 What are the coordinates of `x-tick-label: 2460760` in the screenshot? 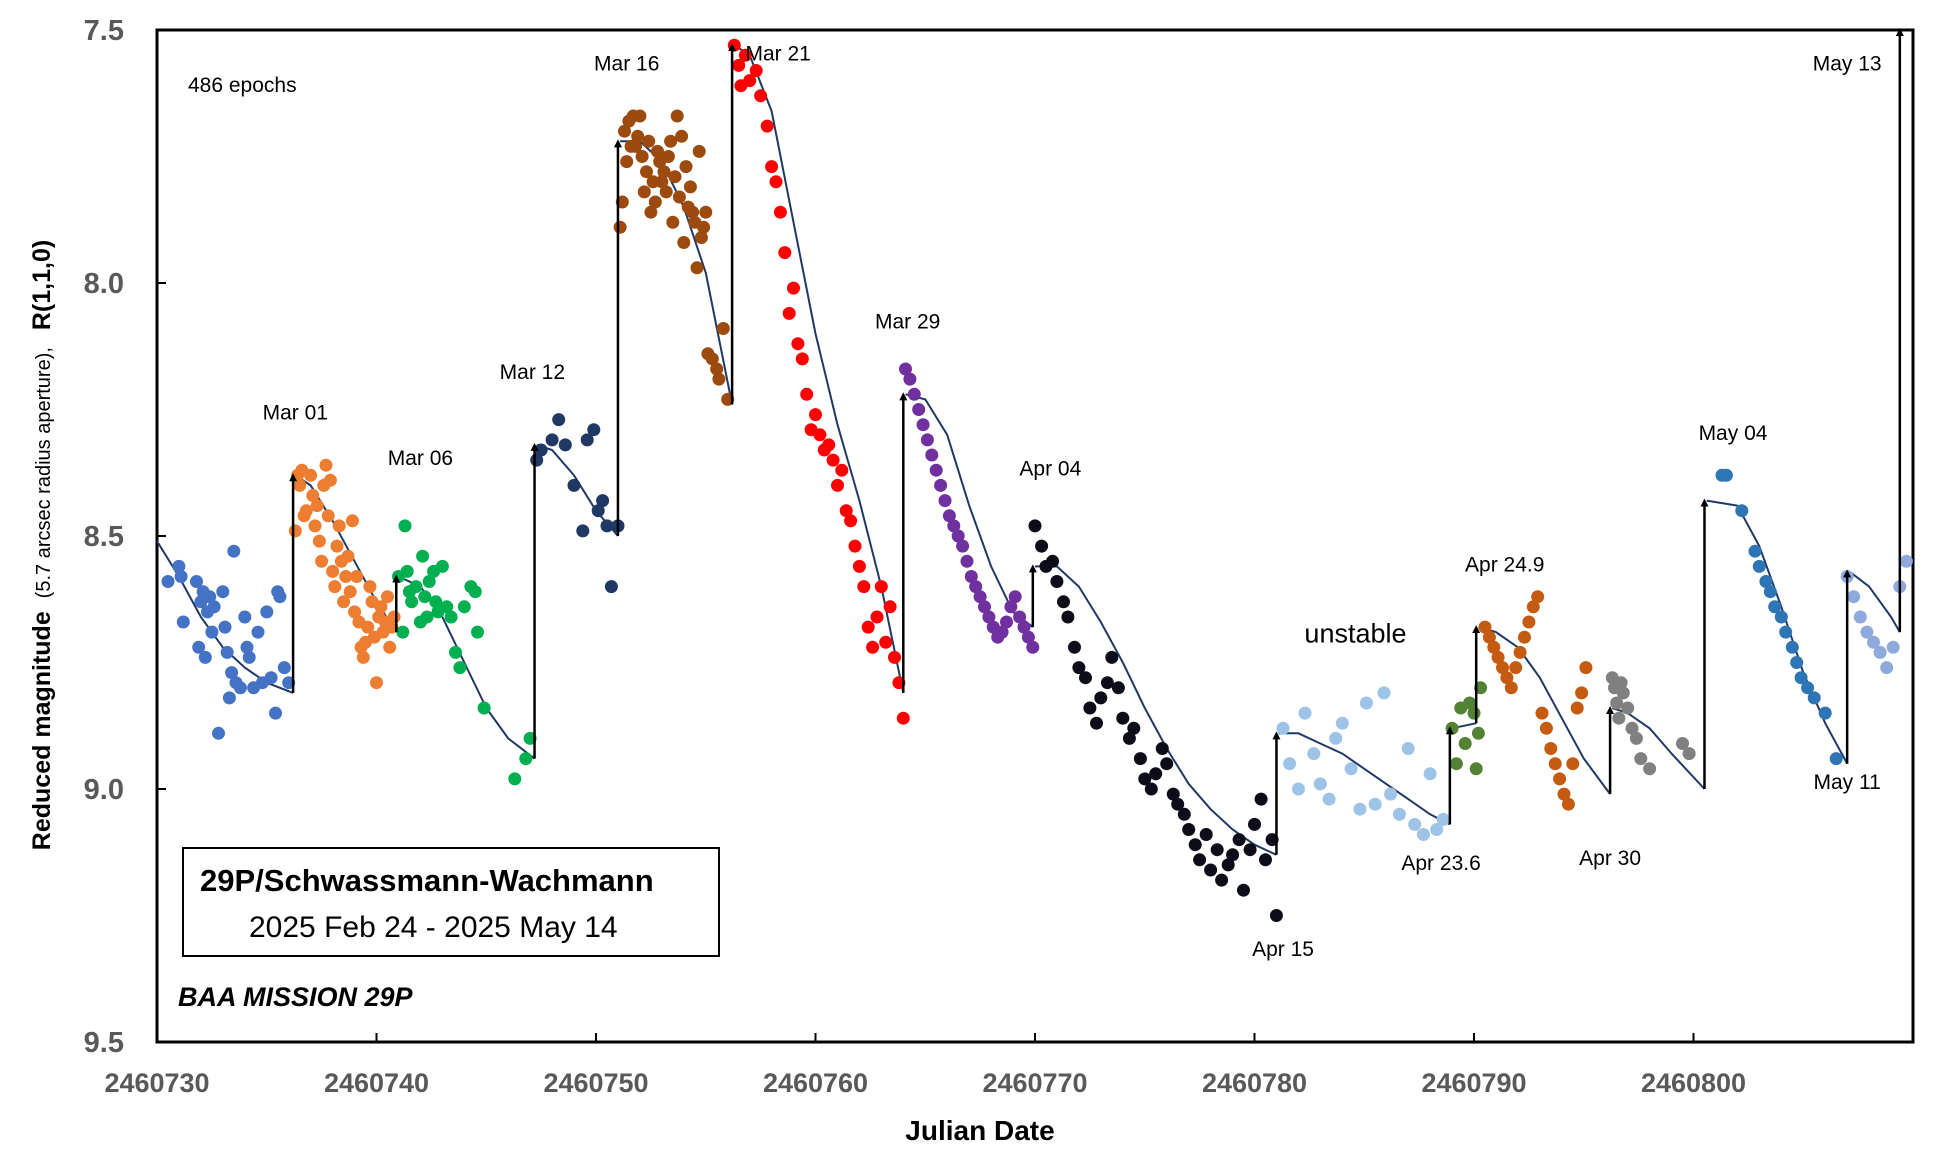 It's located at (815, 1083).